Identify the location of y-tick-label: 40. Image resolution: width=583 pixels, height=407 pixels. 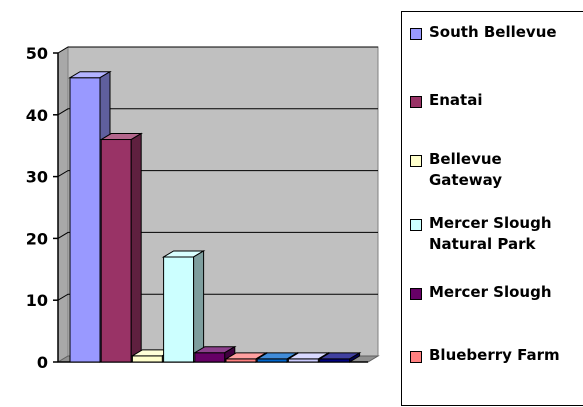
(37, 115).